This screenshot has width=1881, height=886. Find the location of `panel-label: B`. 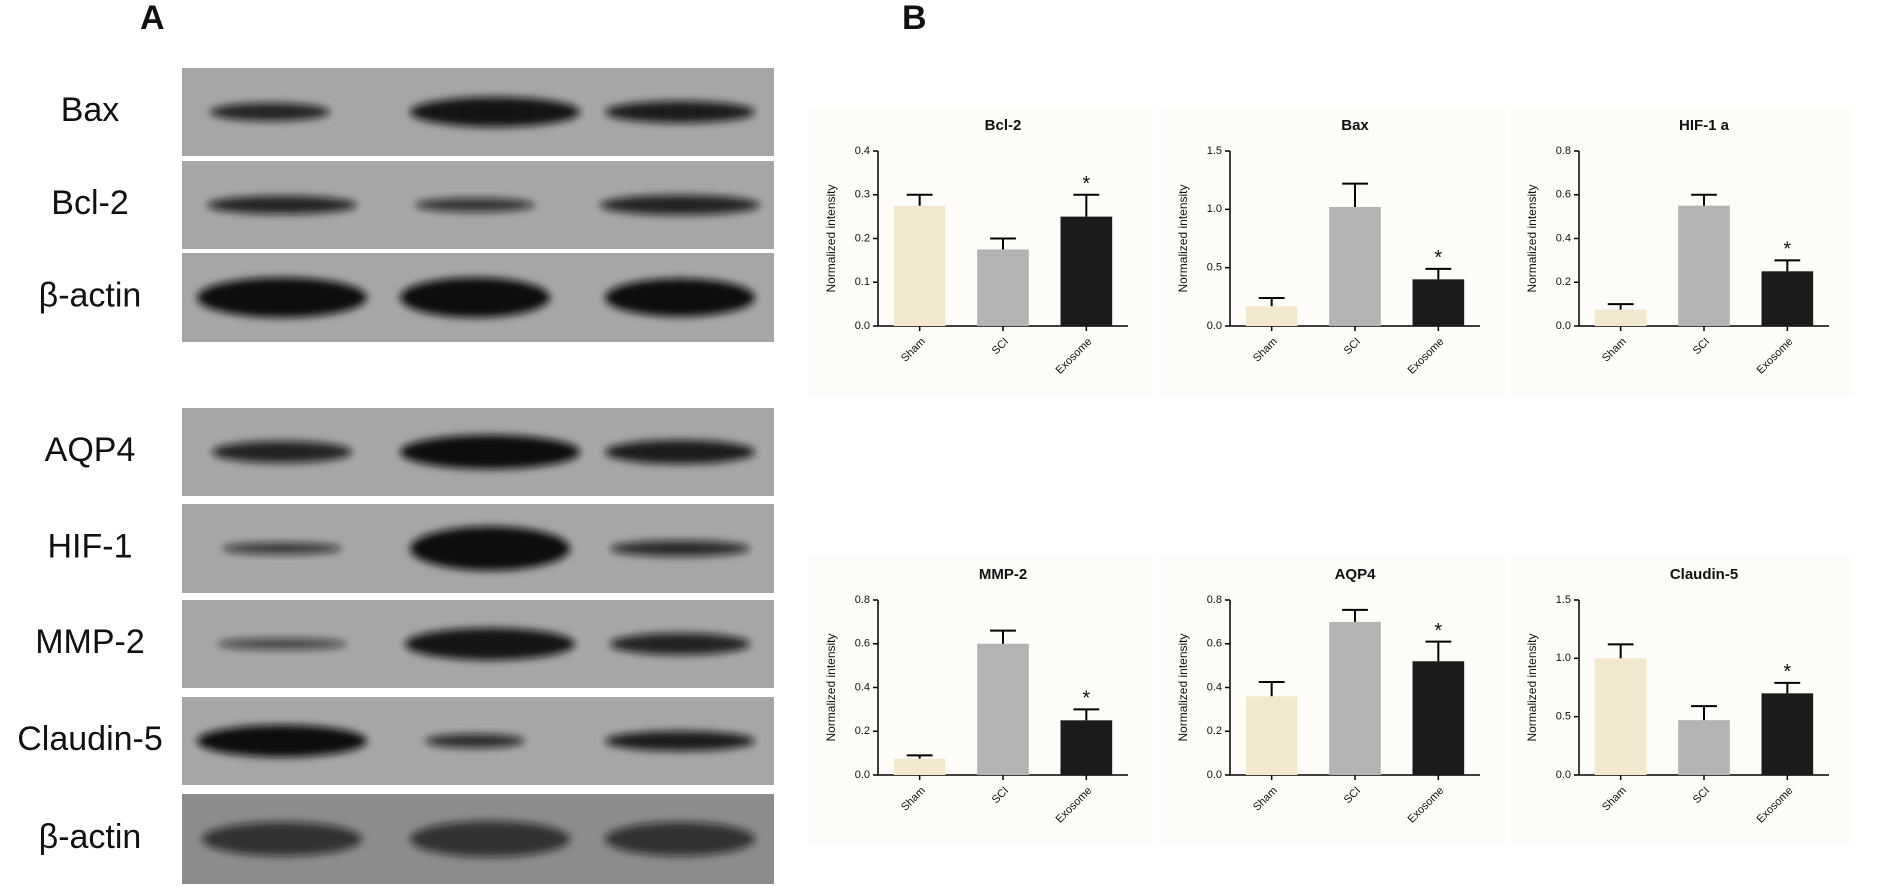

panel-label: B is located at coordinates (914, 18).